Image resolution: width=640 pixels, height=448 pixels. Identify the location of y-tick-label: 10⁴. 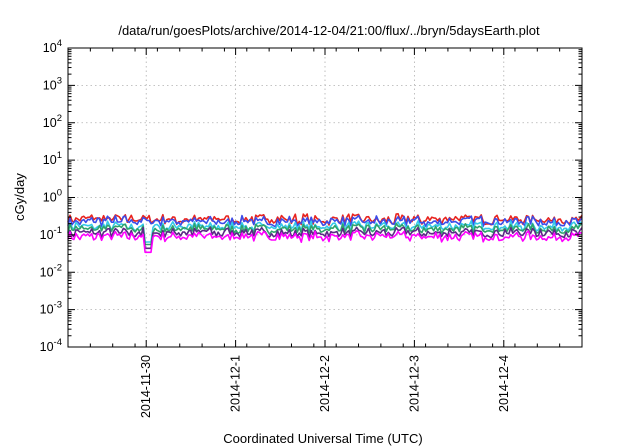
(52, 46).